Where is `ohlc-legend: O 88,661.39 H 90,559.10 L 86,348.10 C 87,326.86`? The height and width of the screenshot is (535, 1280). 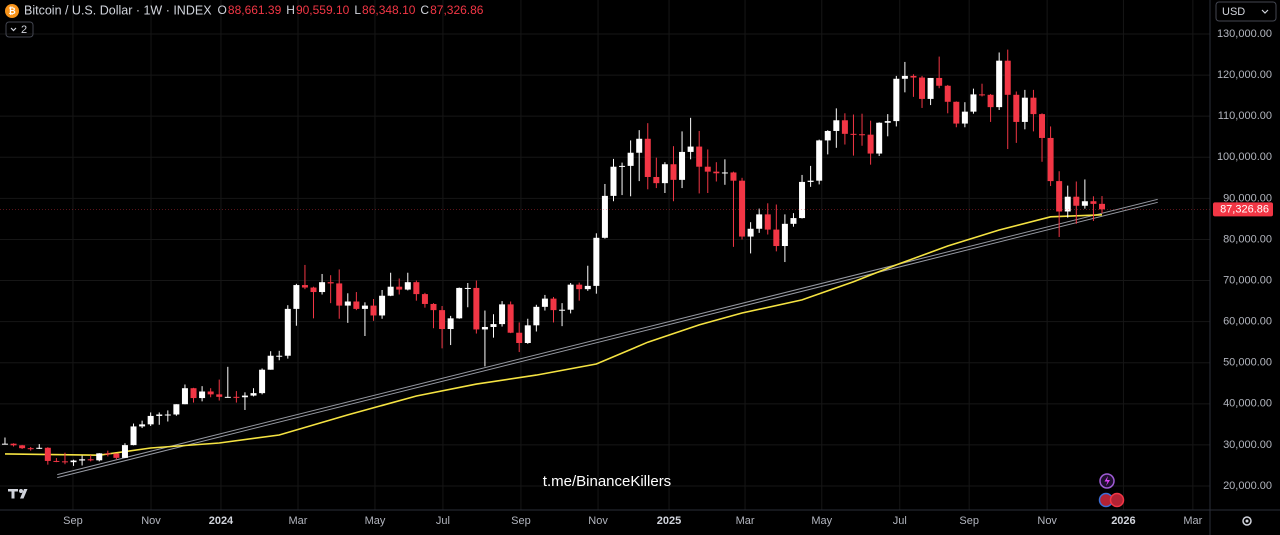
ohlc-legend: O 88,661.39 H 90,559.10 L 86,348.10 C 87,326.86 is located at coordinates (351, 10).